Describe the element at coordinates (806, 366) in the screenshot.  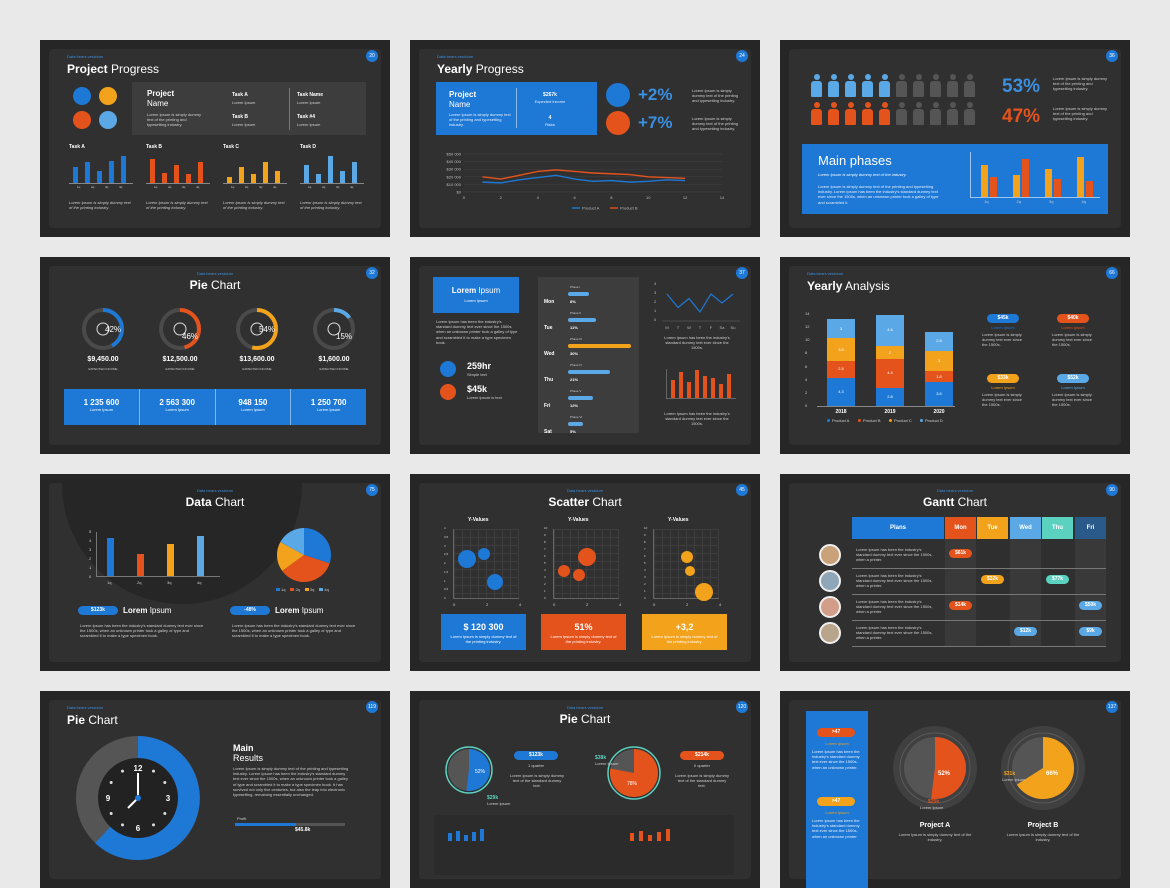
I see `y-tick: 6` at that location.